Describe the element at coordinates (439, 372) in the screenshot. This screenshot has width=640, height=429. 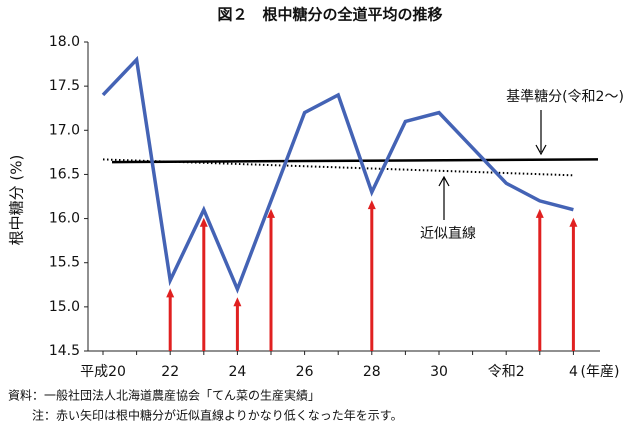
I see `x-tick-label: 30` at that location.